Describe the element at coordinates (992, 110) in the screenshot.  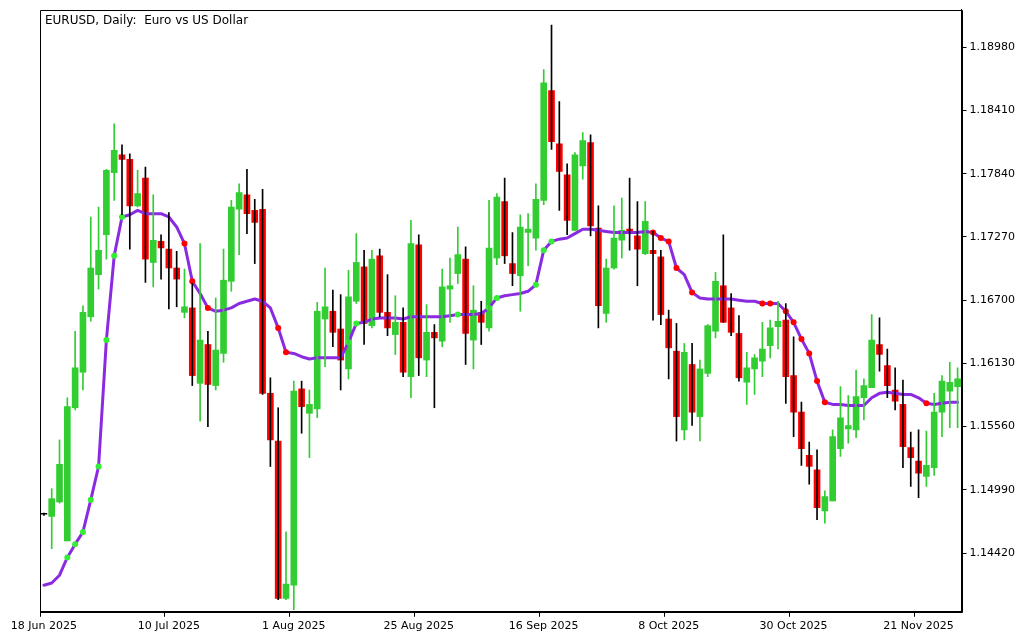
I see `y-tick-label: 1.18410` at that location.